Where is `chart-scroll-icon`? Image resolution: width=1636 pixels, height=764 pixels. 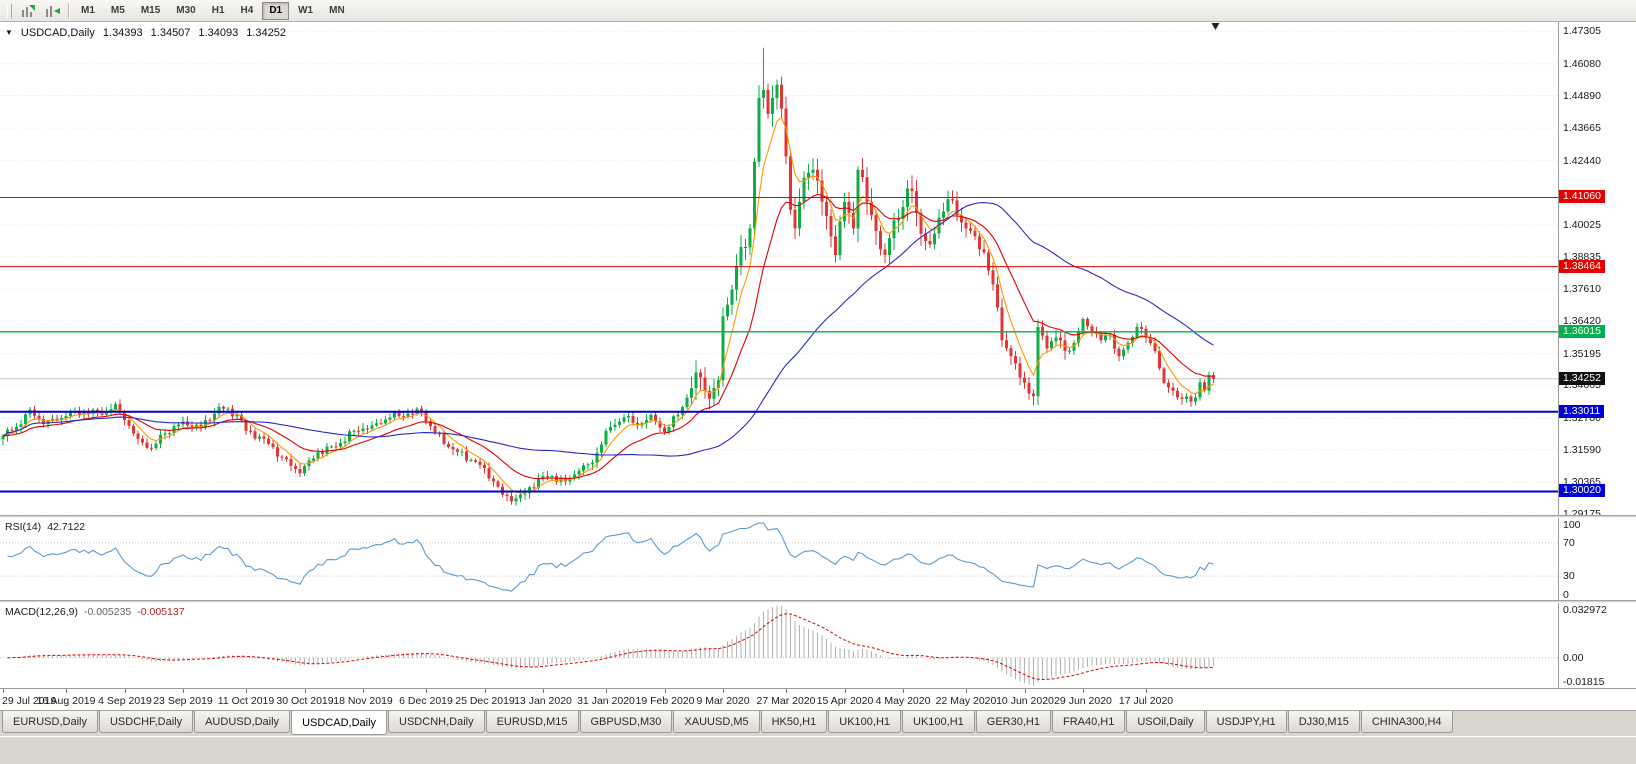 chart-scroll-icon is located at coordinates (28, 11).